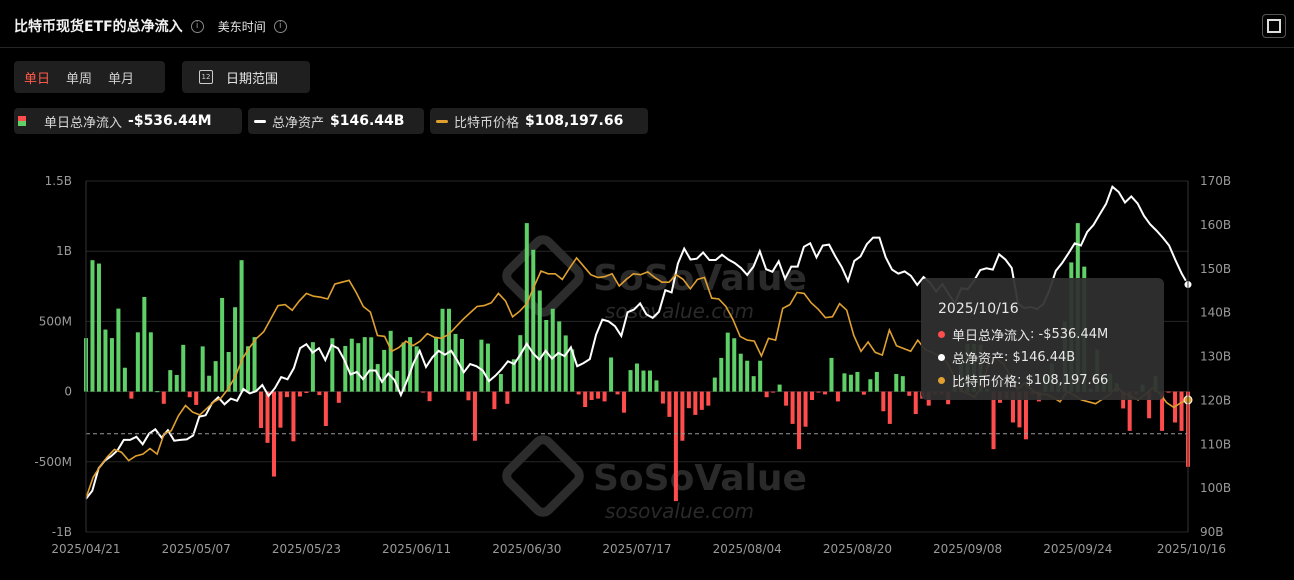 This screenshot has width=1294, height=580. Describe the element at coordinates (747, 549) in the screenshot. I see `x-axis-tick: 2025/08/04` at that location.